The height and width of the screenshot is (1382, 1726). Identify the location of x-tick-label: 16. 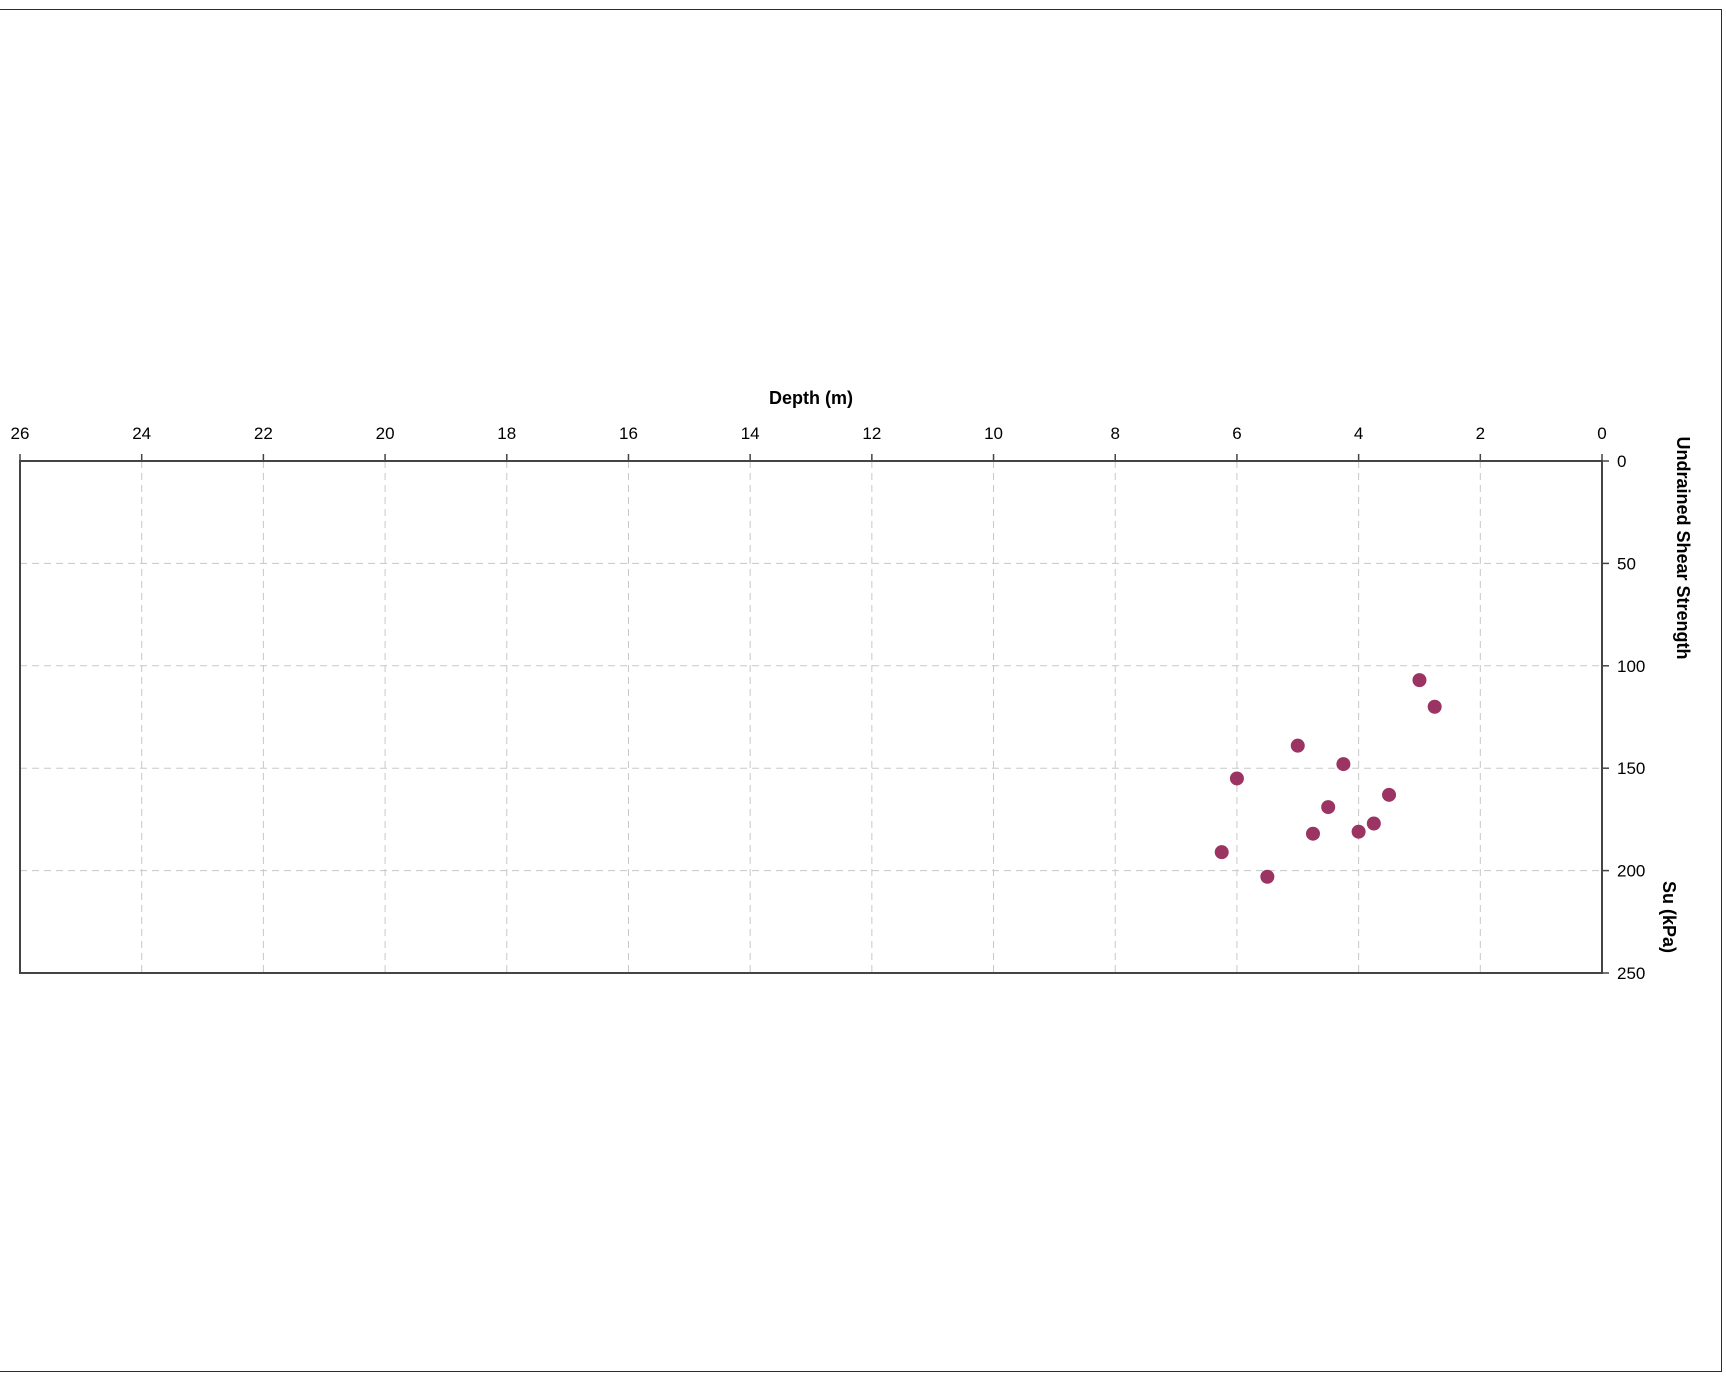
(628, 433).